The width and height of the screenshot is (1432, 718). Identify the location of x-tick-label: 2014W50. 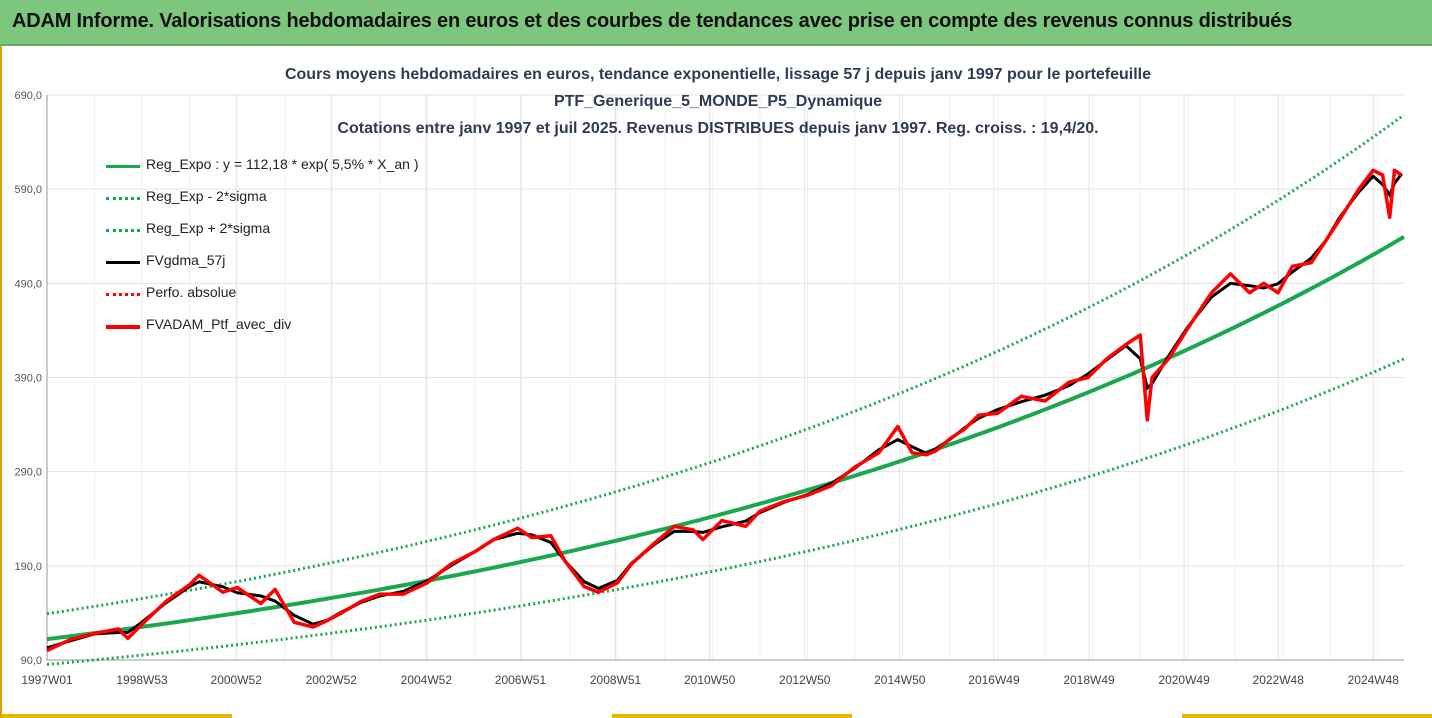
(900, 680).